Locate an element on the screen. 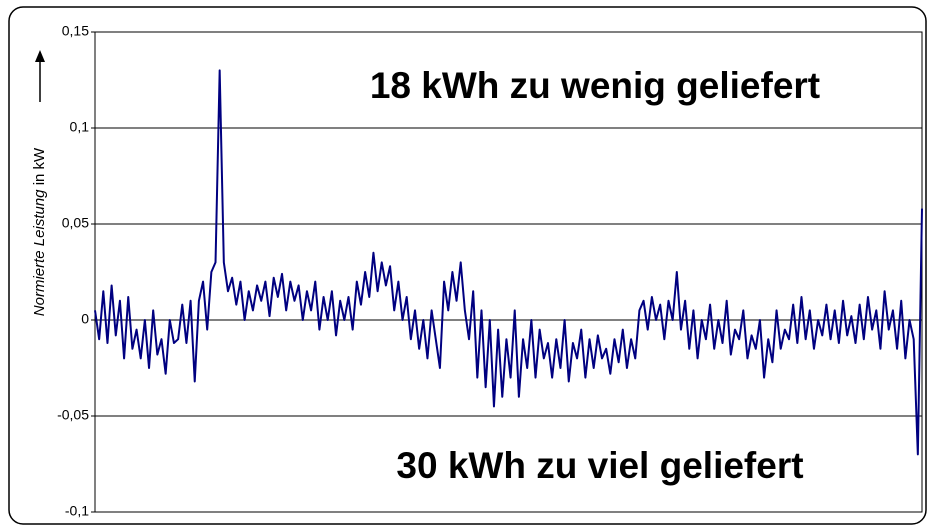  y-tick-label: 0 is located at coordinates (85, 319).